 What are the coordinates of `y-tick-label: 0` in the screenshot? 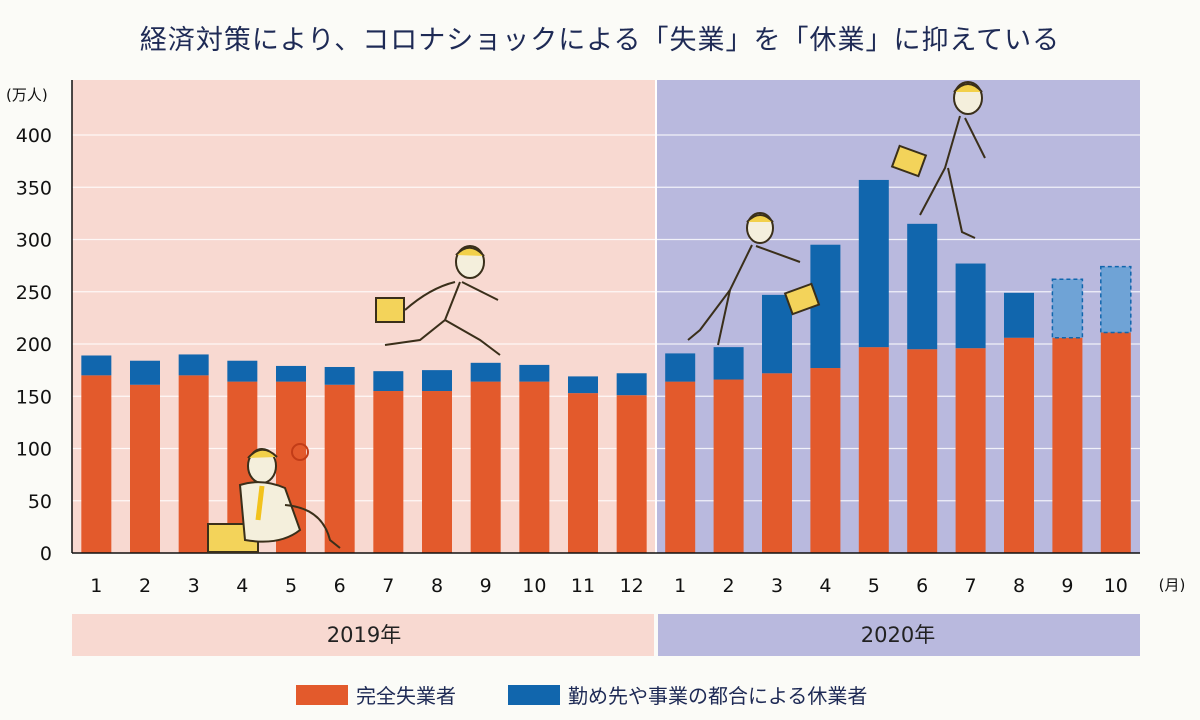 It's located at (46, 554).